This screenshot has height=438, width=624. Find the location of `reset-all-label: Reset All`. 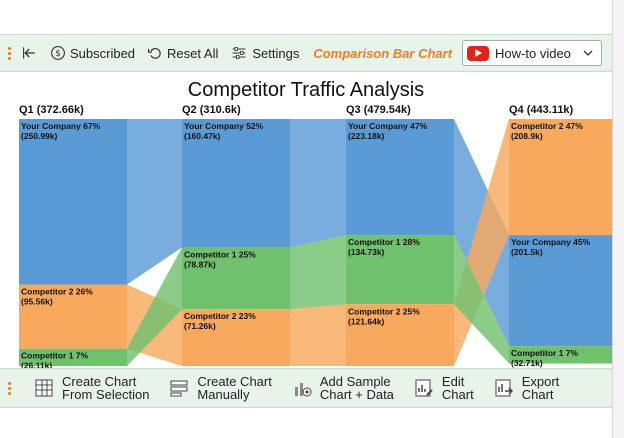

reset-all-label: Reset All is located at coordinates (193, 53).